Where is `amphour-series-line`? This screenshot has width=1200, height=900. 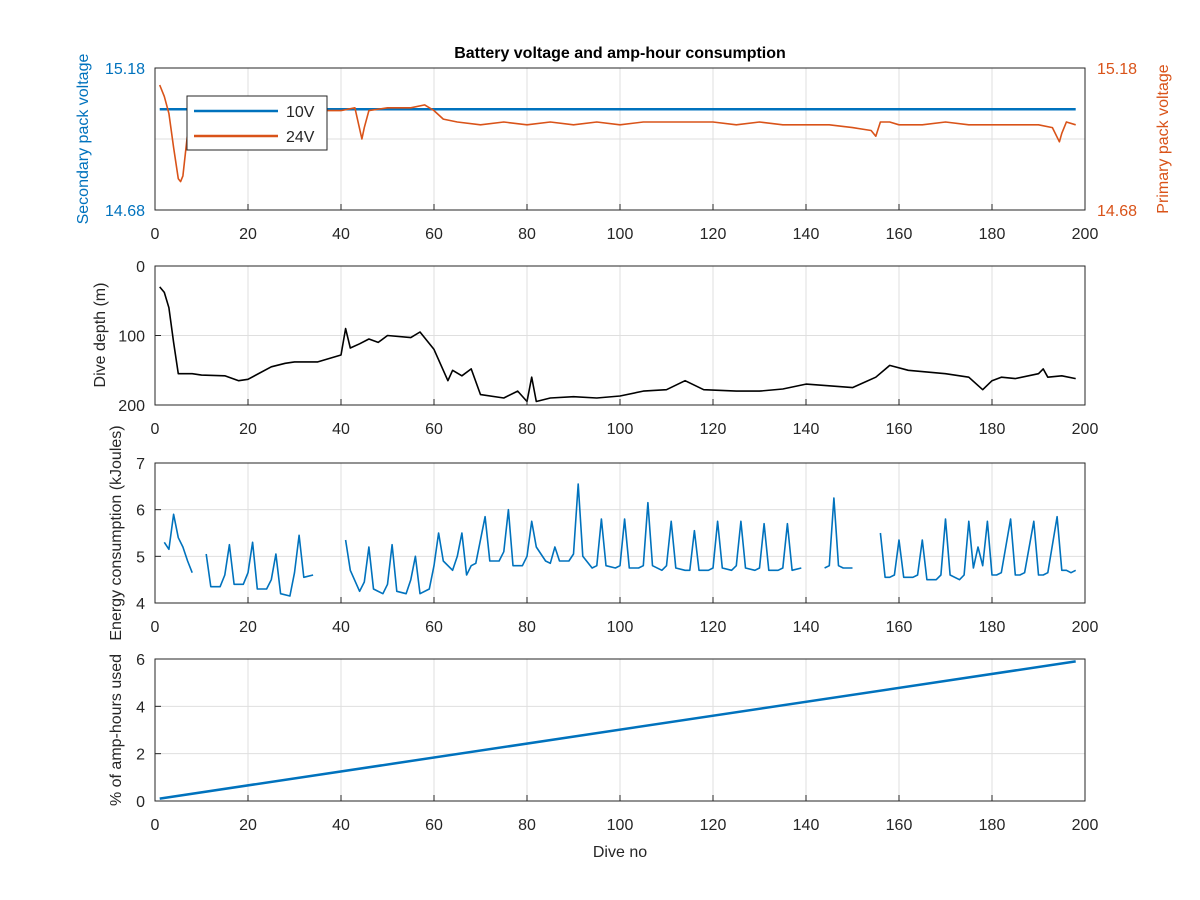 amphour-series-line is located at coordinates (617, 730).